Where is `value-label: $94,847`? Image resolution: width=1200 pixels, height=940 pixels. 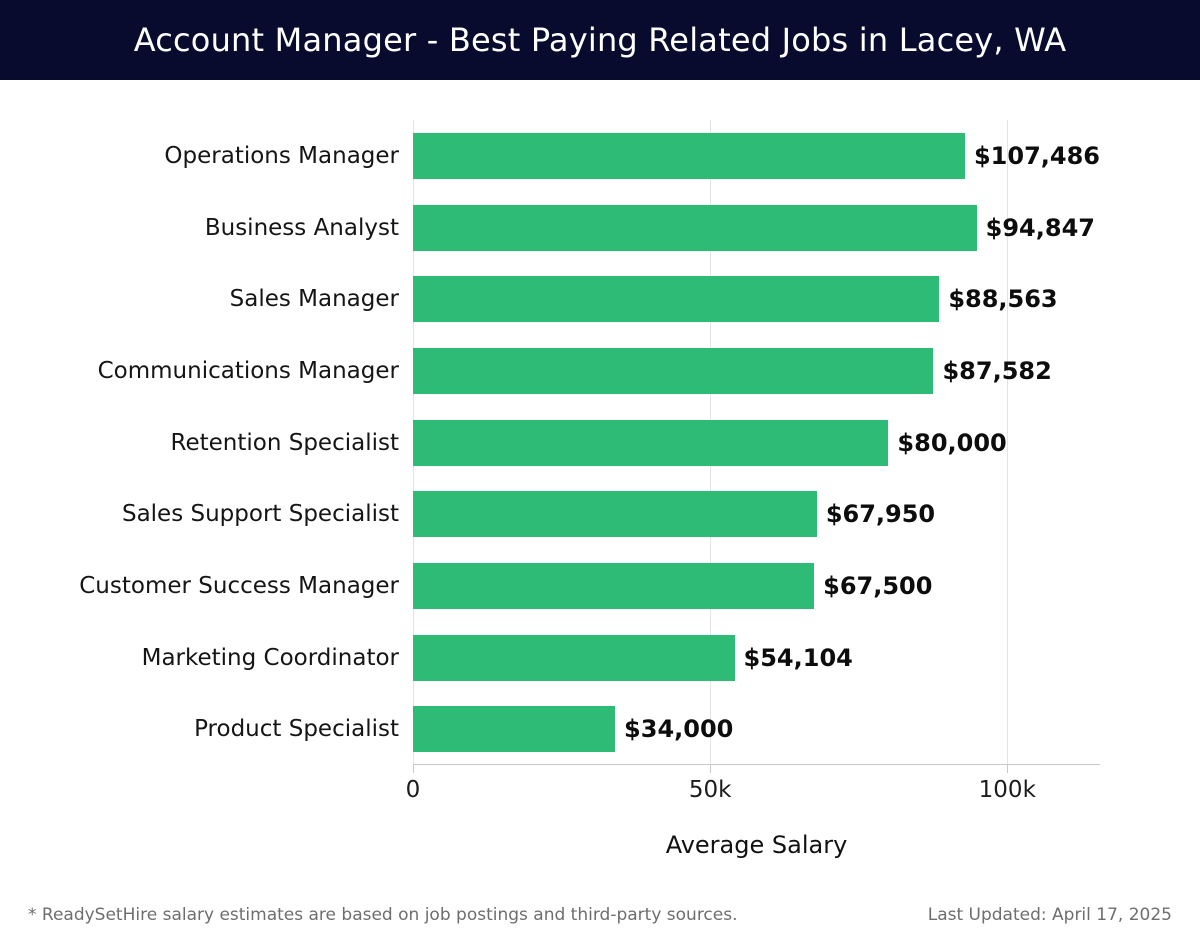
value-label: $94,847 is located at coordinates (1040, 227).